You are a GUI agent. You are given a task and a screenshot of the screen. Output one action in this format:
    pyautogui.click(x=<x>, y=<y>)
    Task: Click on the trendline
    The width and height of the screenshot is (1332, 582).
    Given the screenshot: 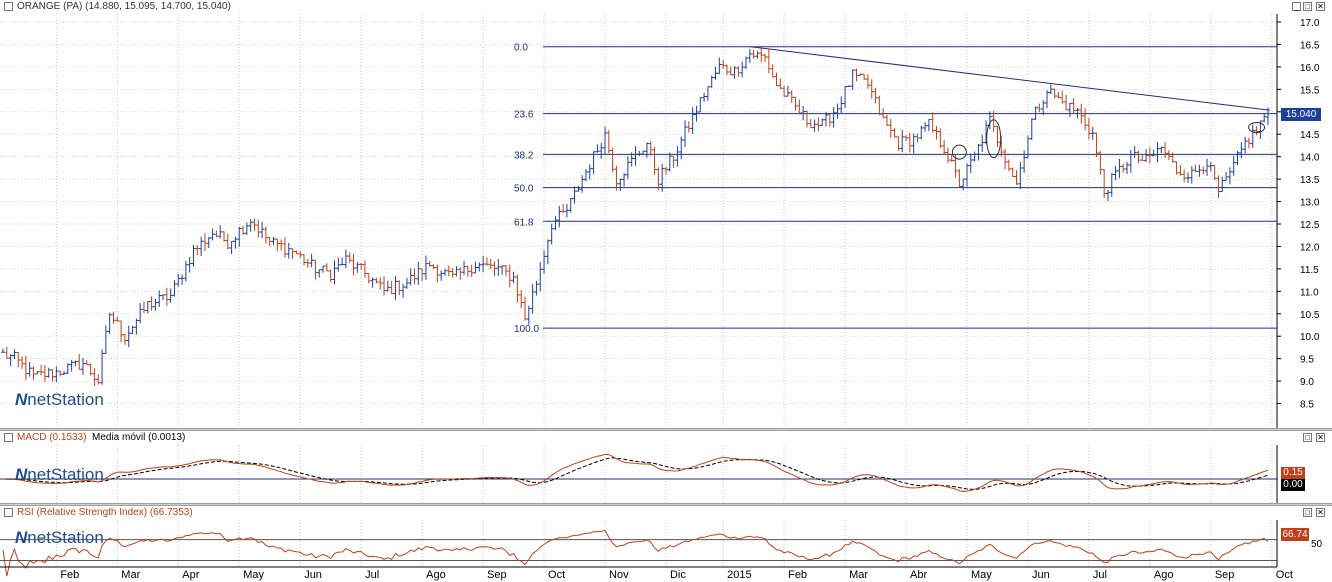 What is the action you would take?
    pyautogui.click(x=1009, y=78)
    